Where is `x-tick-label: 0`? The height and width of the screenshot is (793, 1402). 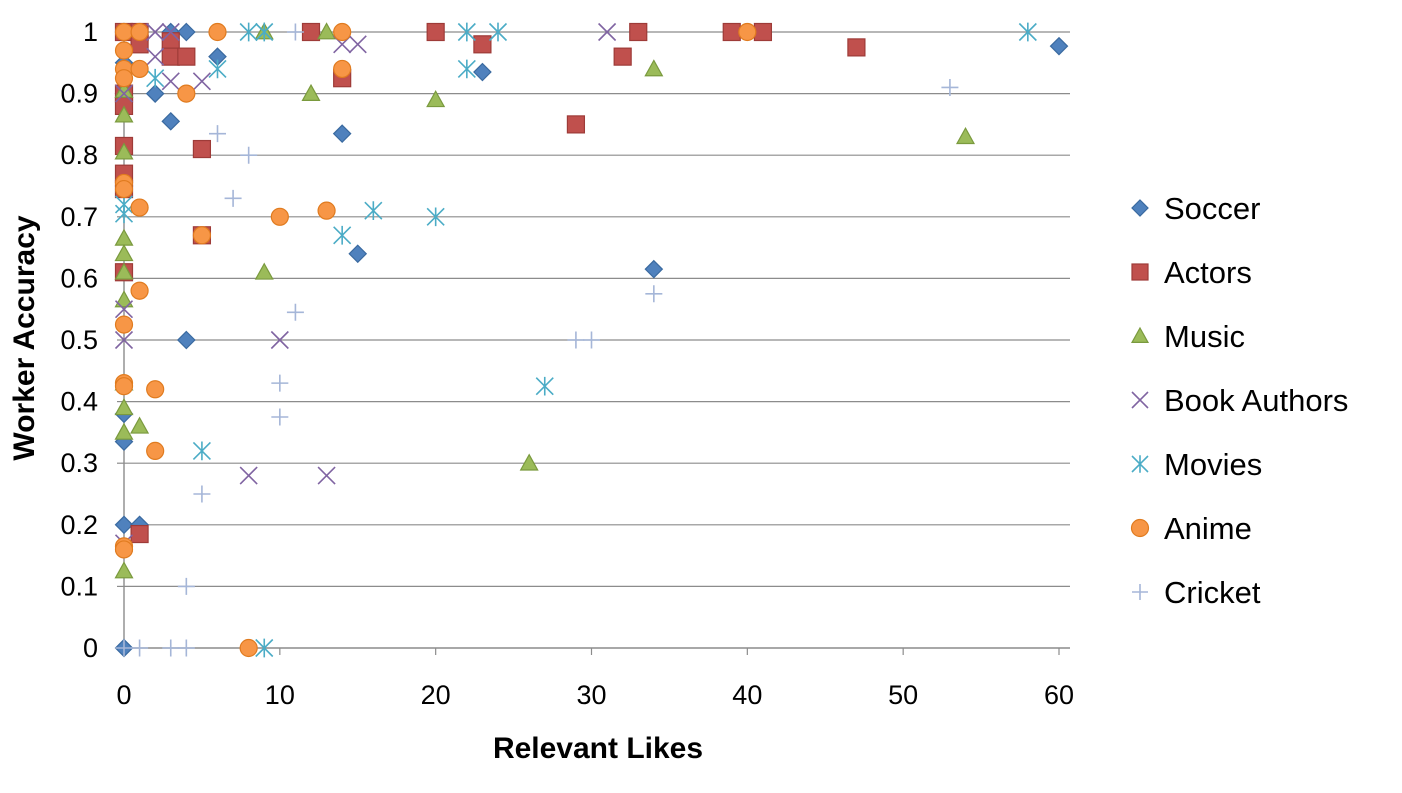 x-tick-label: 0 is located at coordinates (123, 695).